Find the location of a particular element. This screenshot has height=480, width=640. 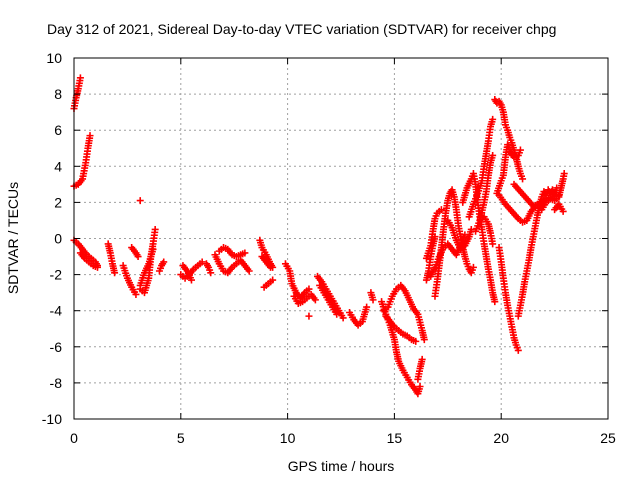

y-tick-label: 6 is located at coordinates (58, 130).